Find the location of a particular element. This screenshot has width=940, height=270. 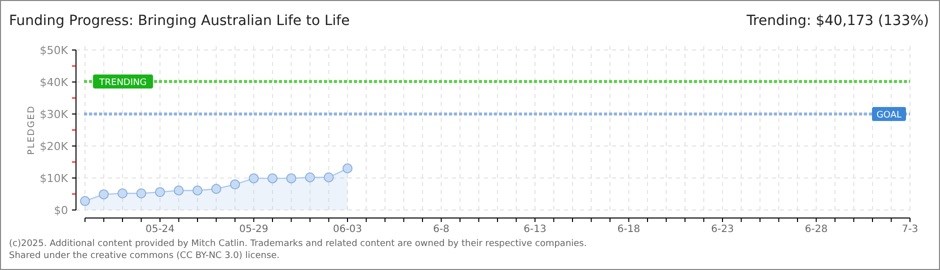

y-tick-label: $50K is located at coordinates (54, 50).